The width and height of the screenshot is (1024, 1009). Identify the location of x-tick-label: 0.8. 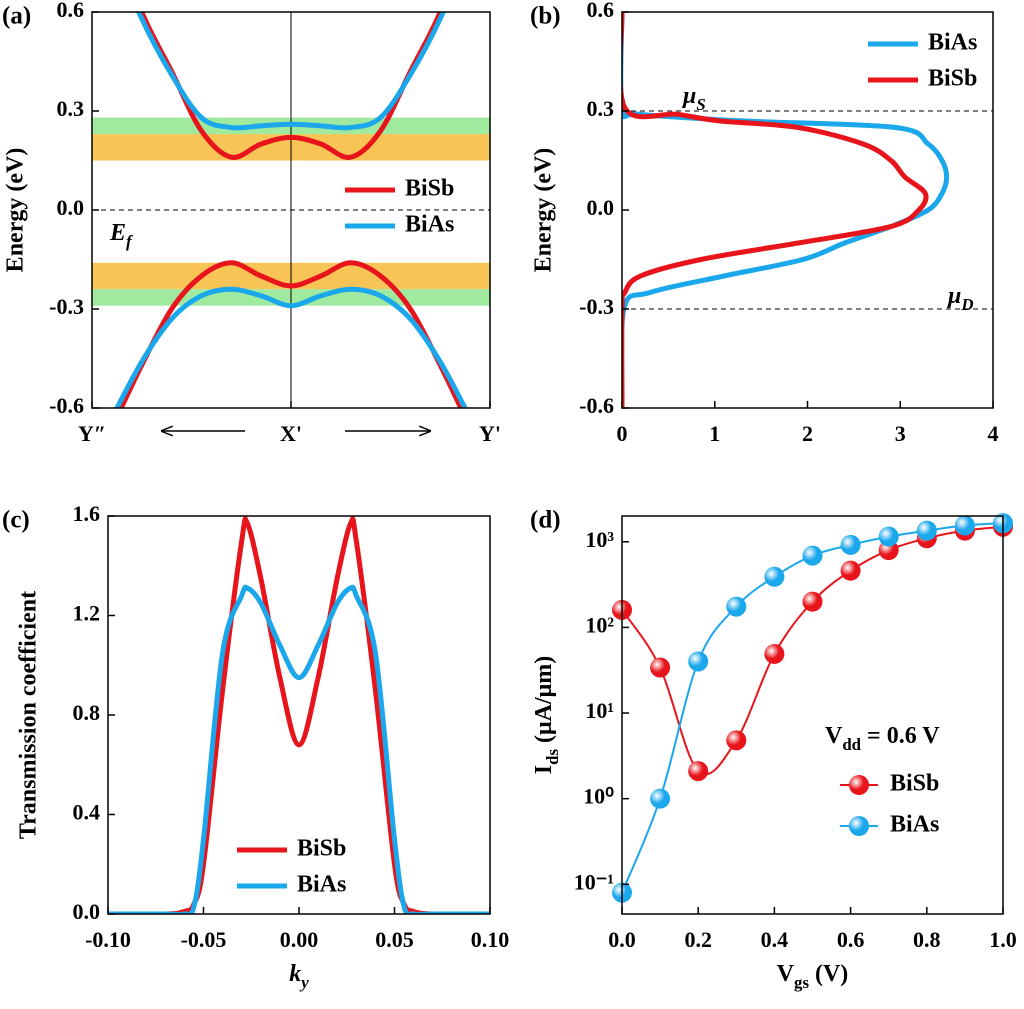
(927, 939).